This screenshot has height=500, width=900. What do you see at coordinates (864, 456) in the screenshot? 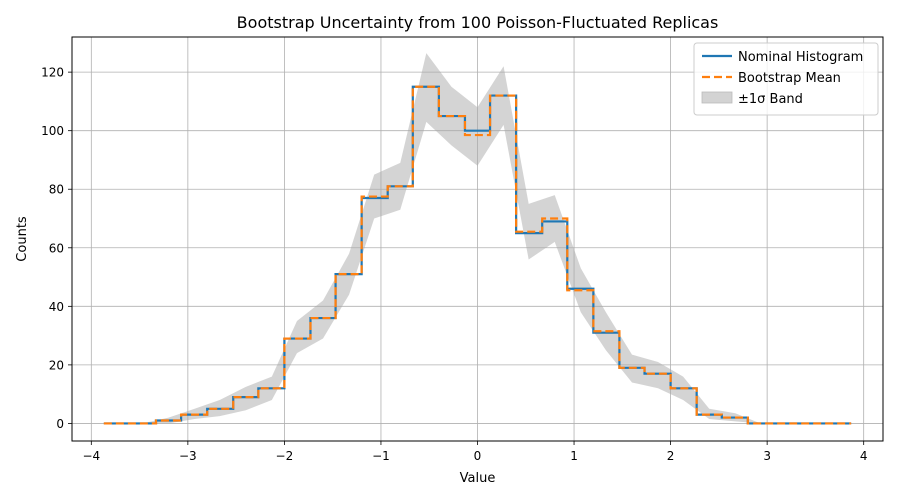
I see `x-tick-label: 4` at bounding box center [864, 456].